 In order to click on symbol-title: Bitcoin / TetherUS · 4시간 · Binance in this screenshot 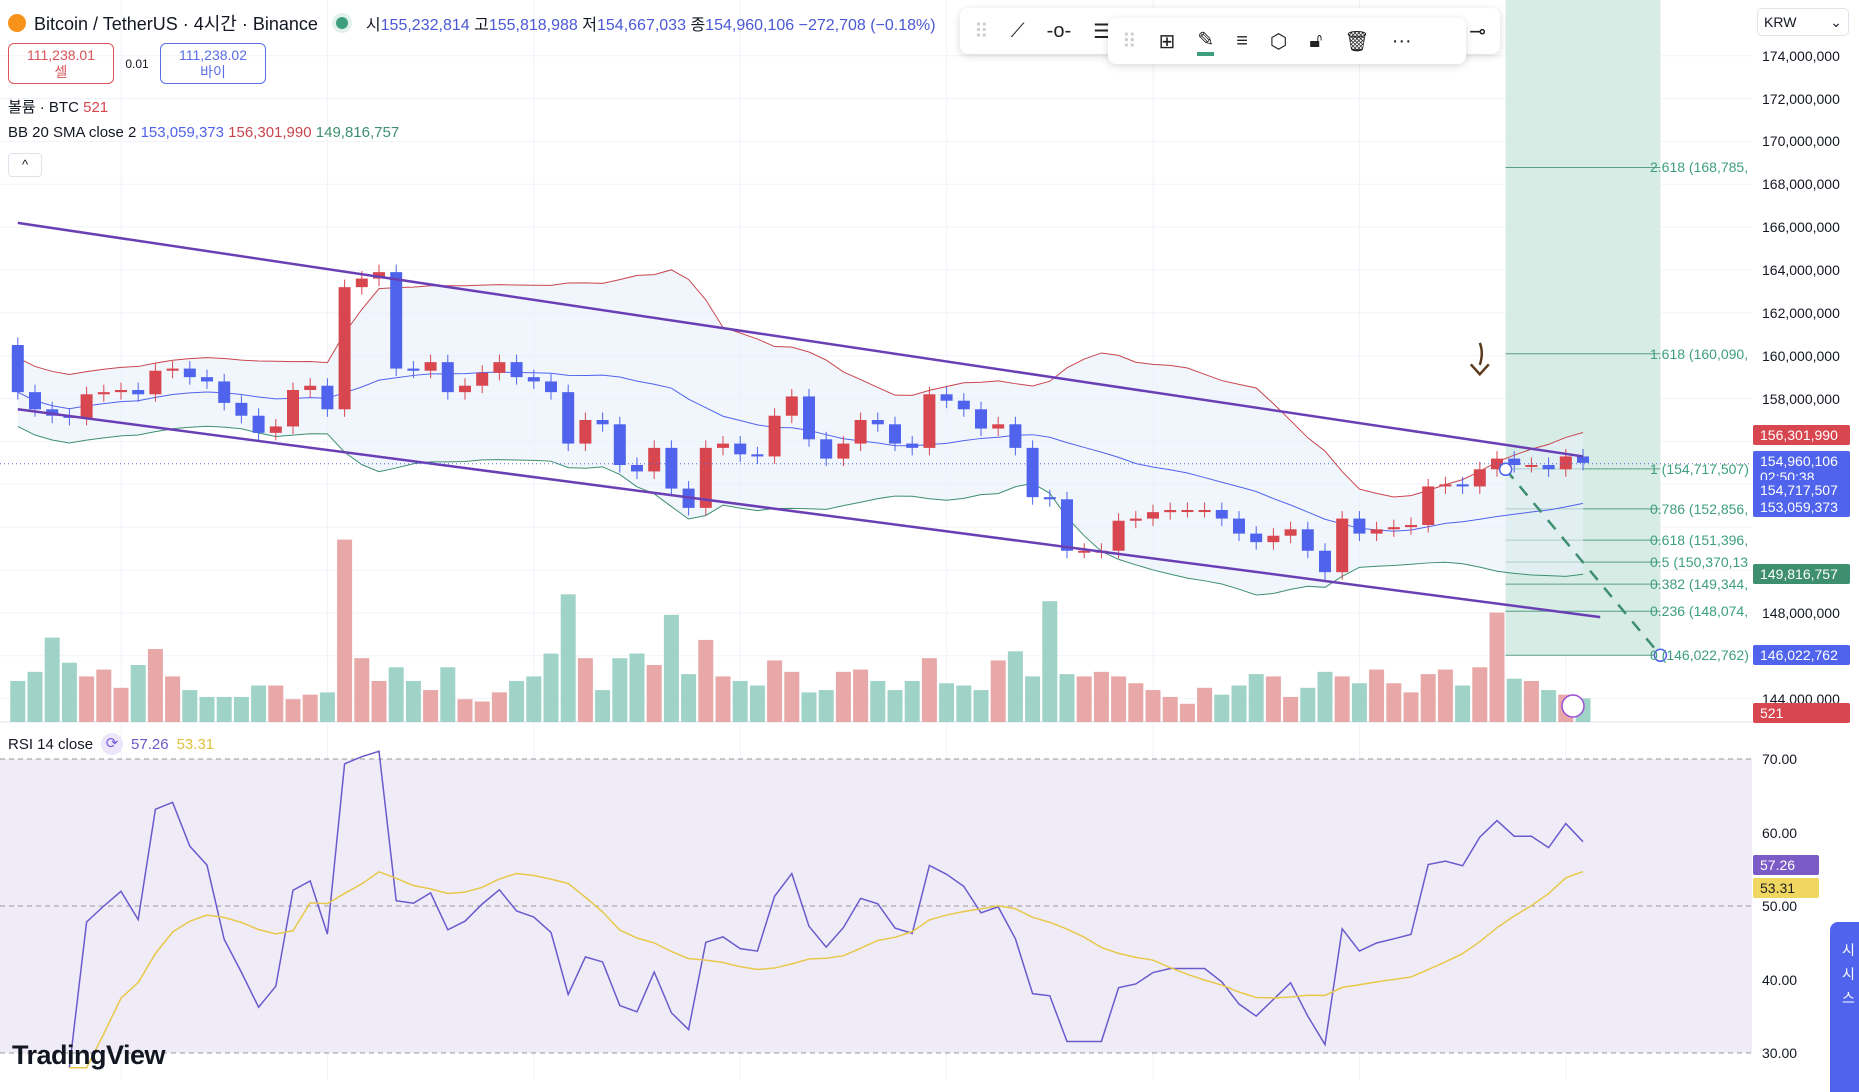, I will do `click(176, 24)`.